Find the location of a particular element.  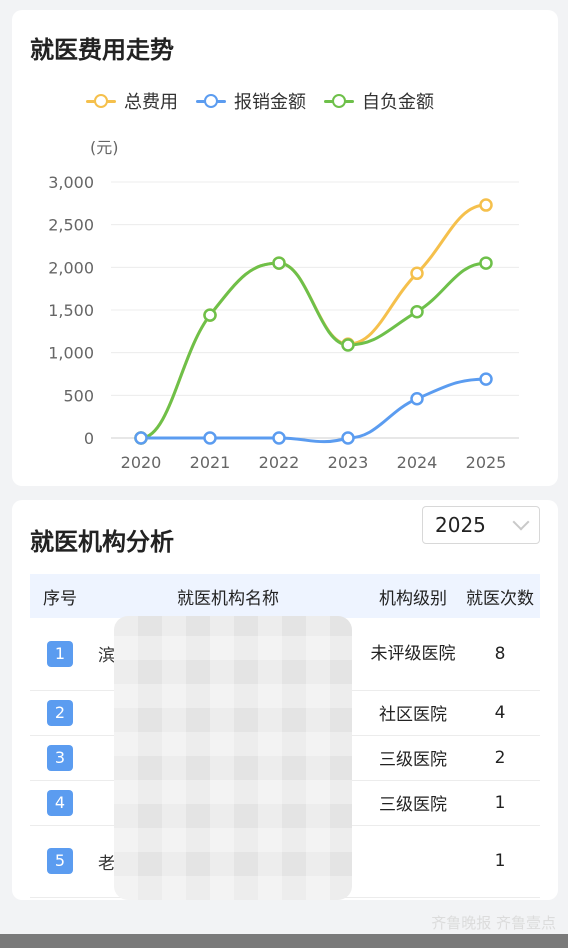

x-tick-label: 2020 is located at coordinates (141, 462).